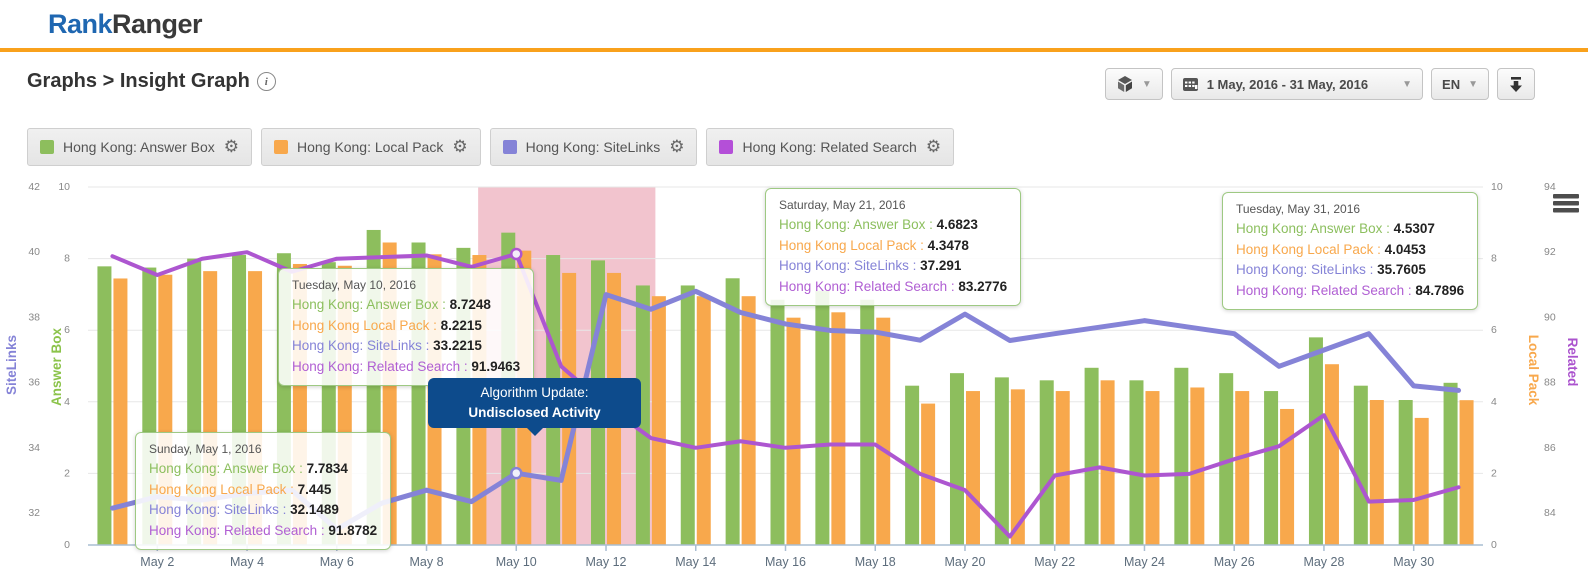  Describe the element at coordinates (1124, 84) in the screenshot. I see `cube-icon` at that location.